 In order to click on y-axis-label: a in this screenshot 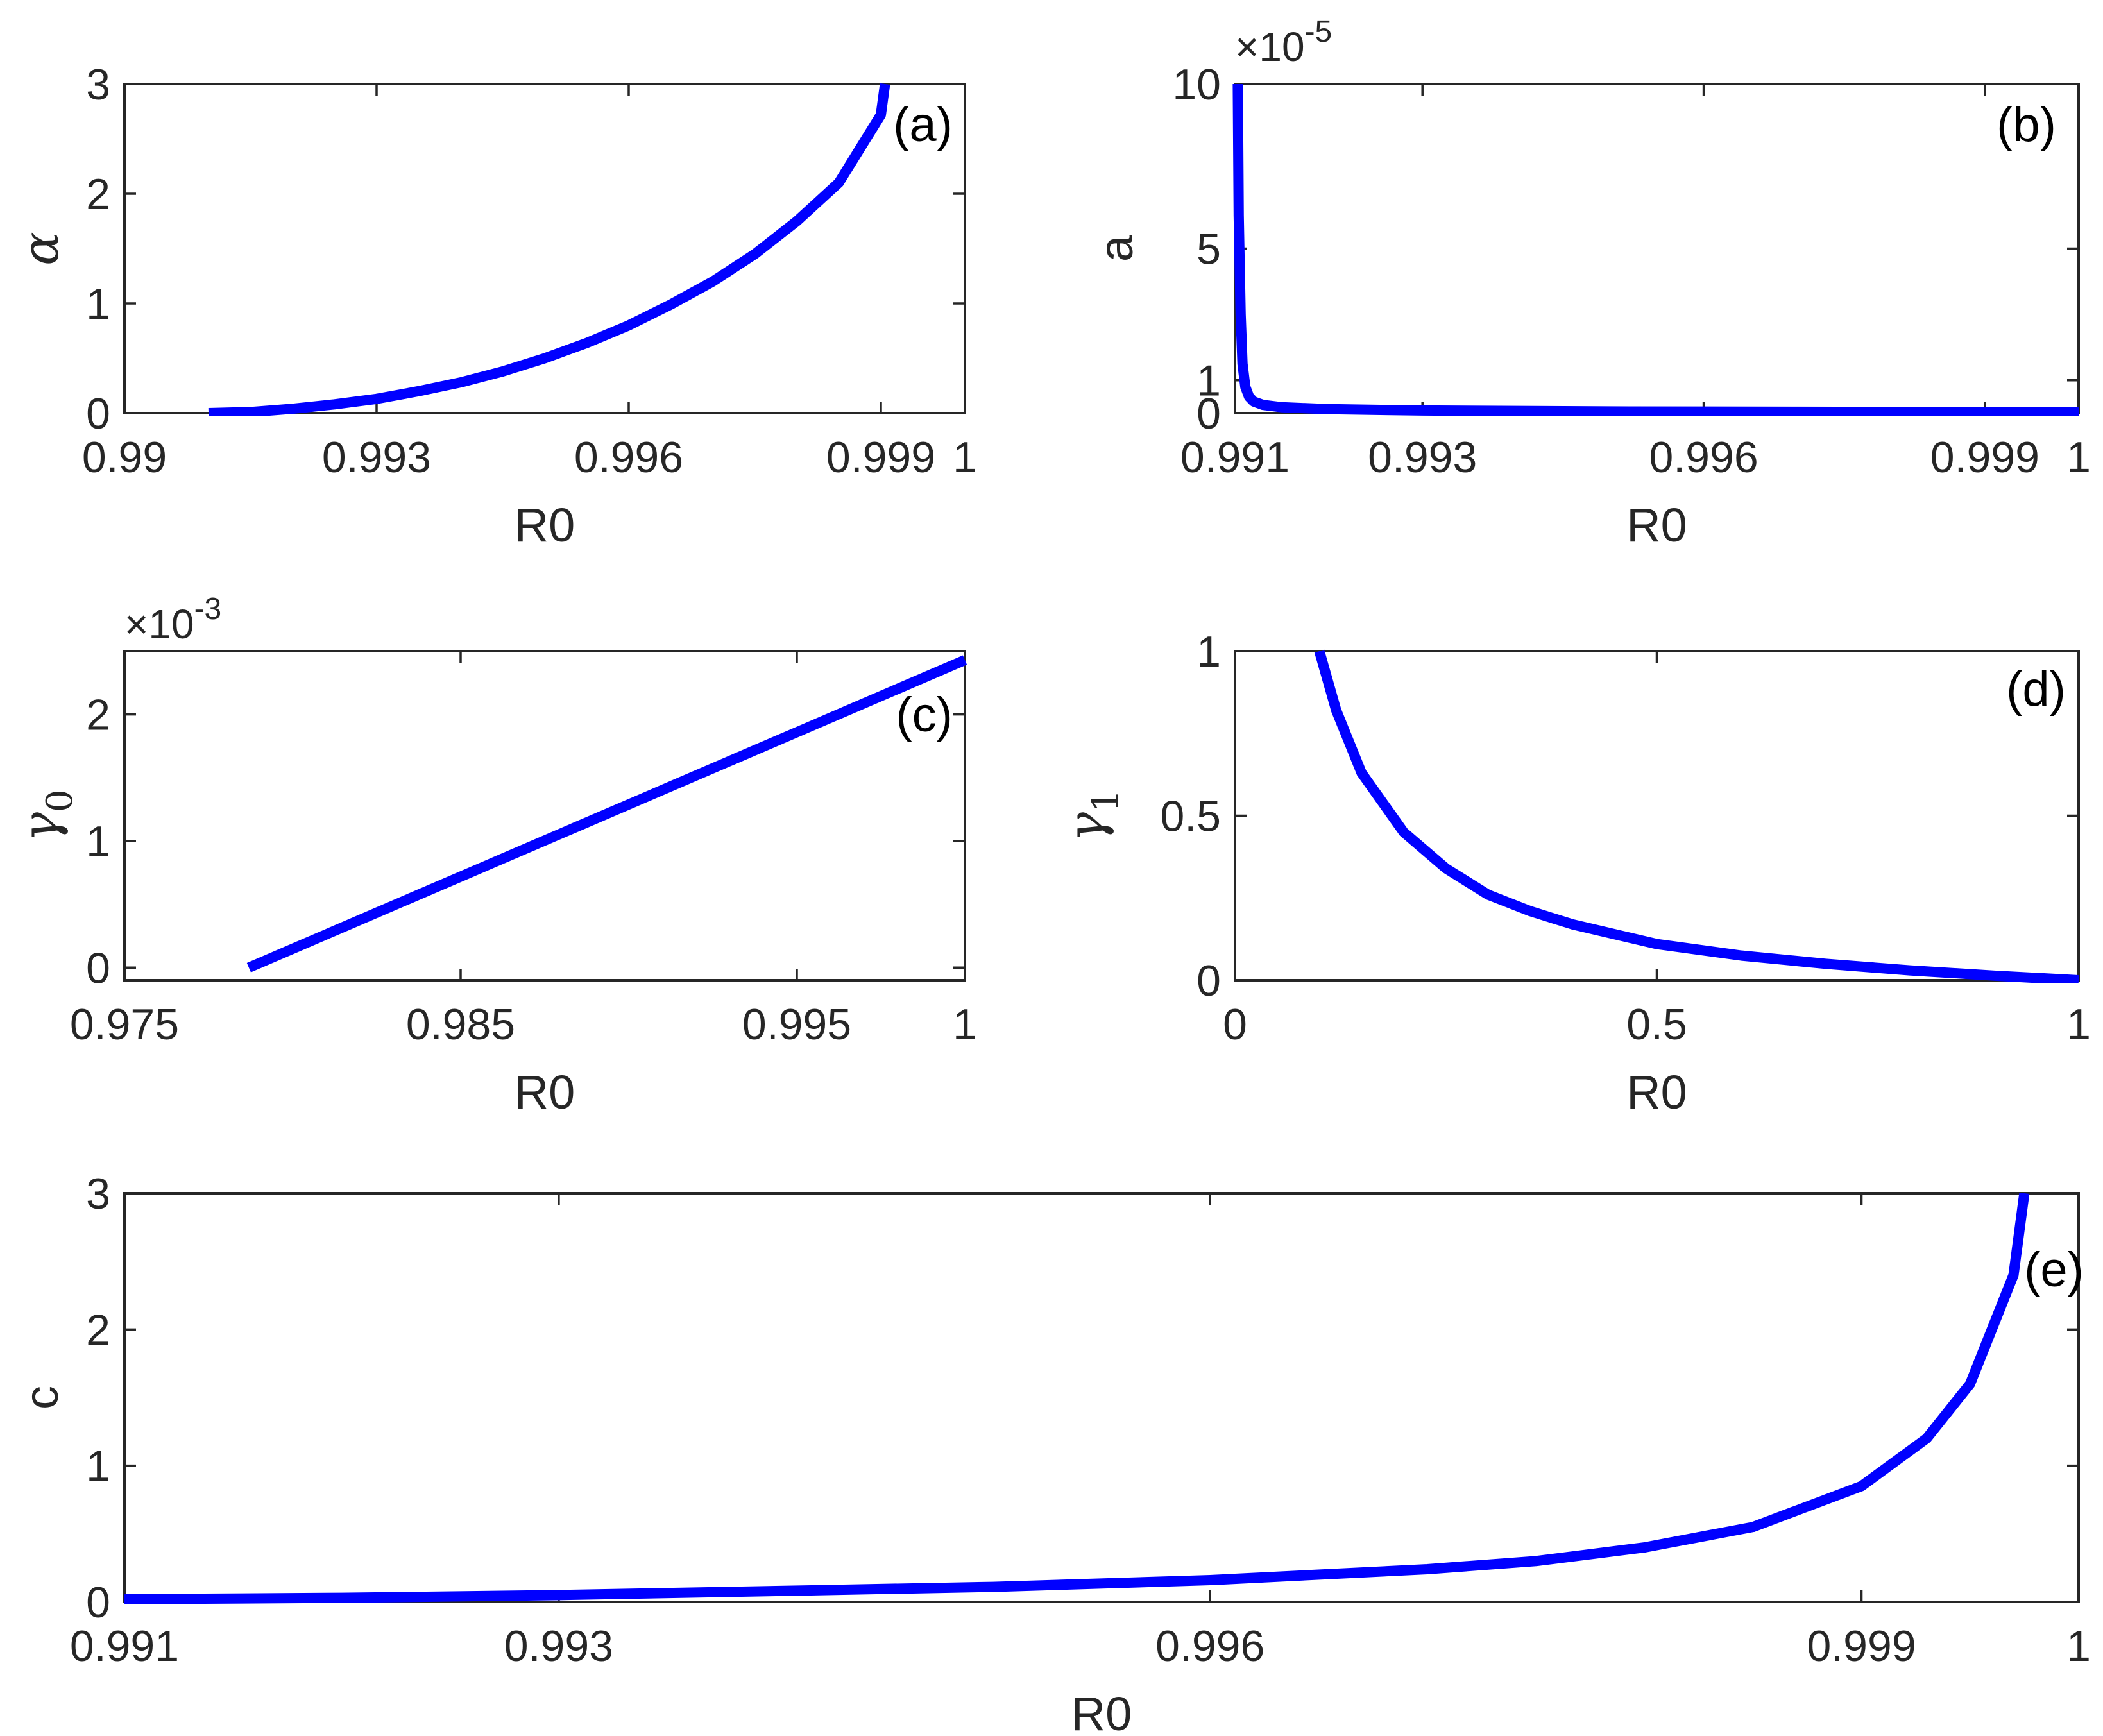, I will do `click(1116, 248)`.